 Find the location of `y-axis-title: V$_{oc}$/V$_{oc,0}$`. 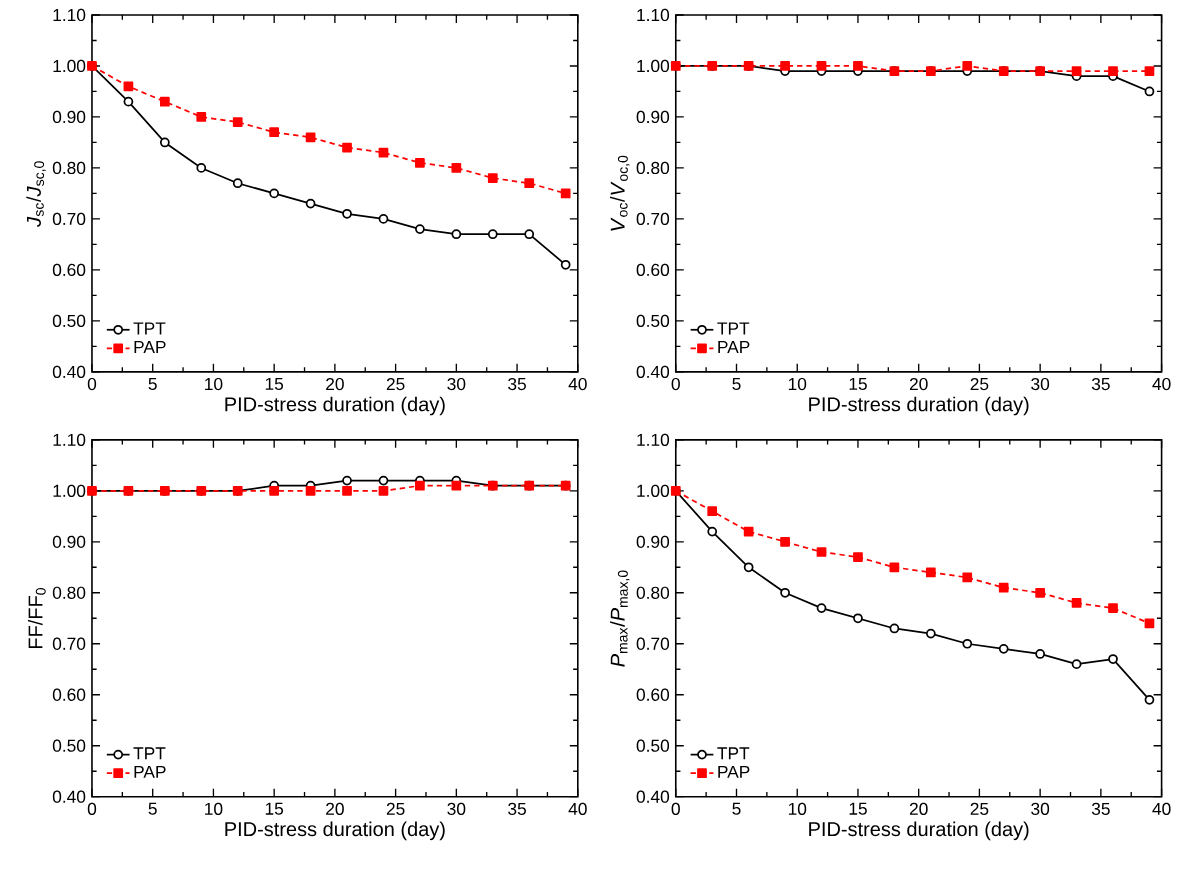

y-axis-title: V$_{oc}$/V$_{oc,0}$ is located at coordinates (620, 193).